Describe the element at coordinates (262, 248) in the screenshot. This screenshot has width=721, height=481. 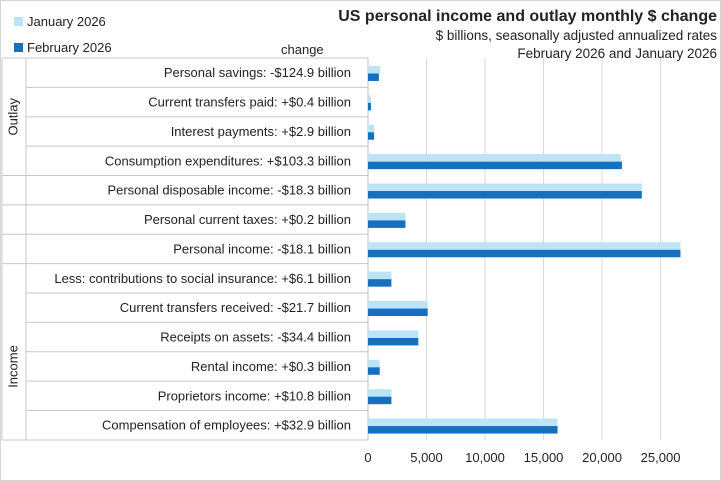
I see `category-label: Personal income: -$18.1 billion` at that location.